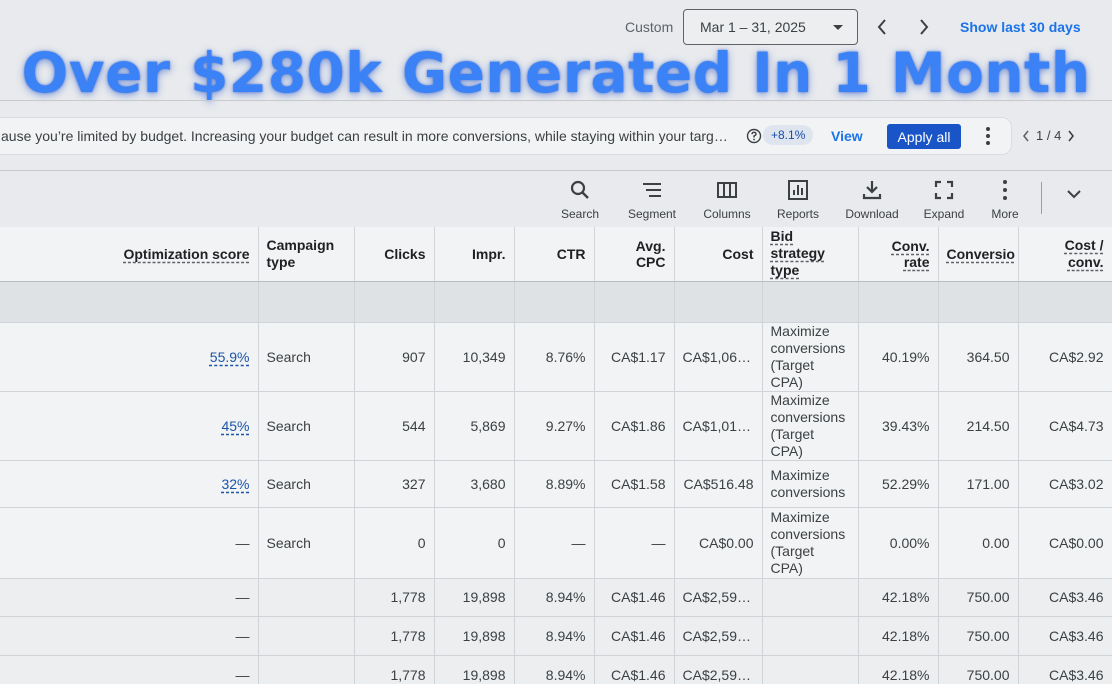 The width and height of the screenshot is (1112, 684). What do you see at coordinates (898, 483) in the screenshot?
I see `conv-rate-cell: 52.29%` at bounding box center [898, 483].